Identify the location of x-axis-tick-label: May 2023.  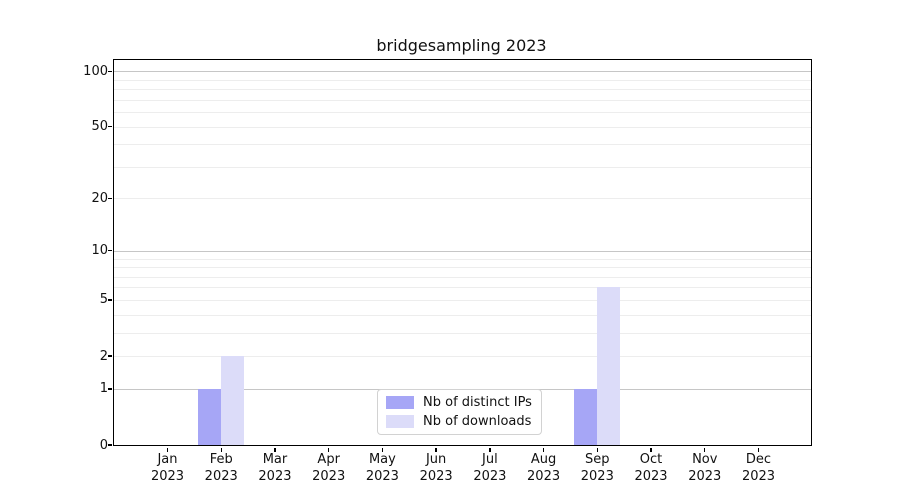
(382, 468).